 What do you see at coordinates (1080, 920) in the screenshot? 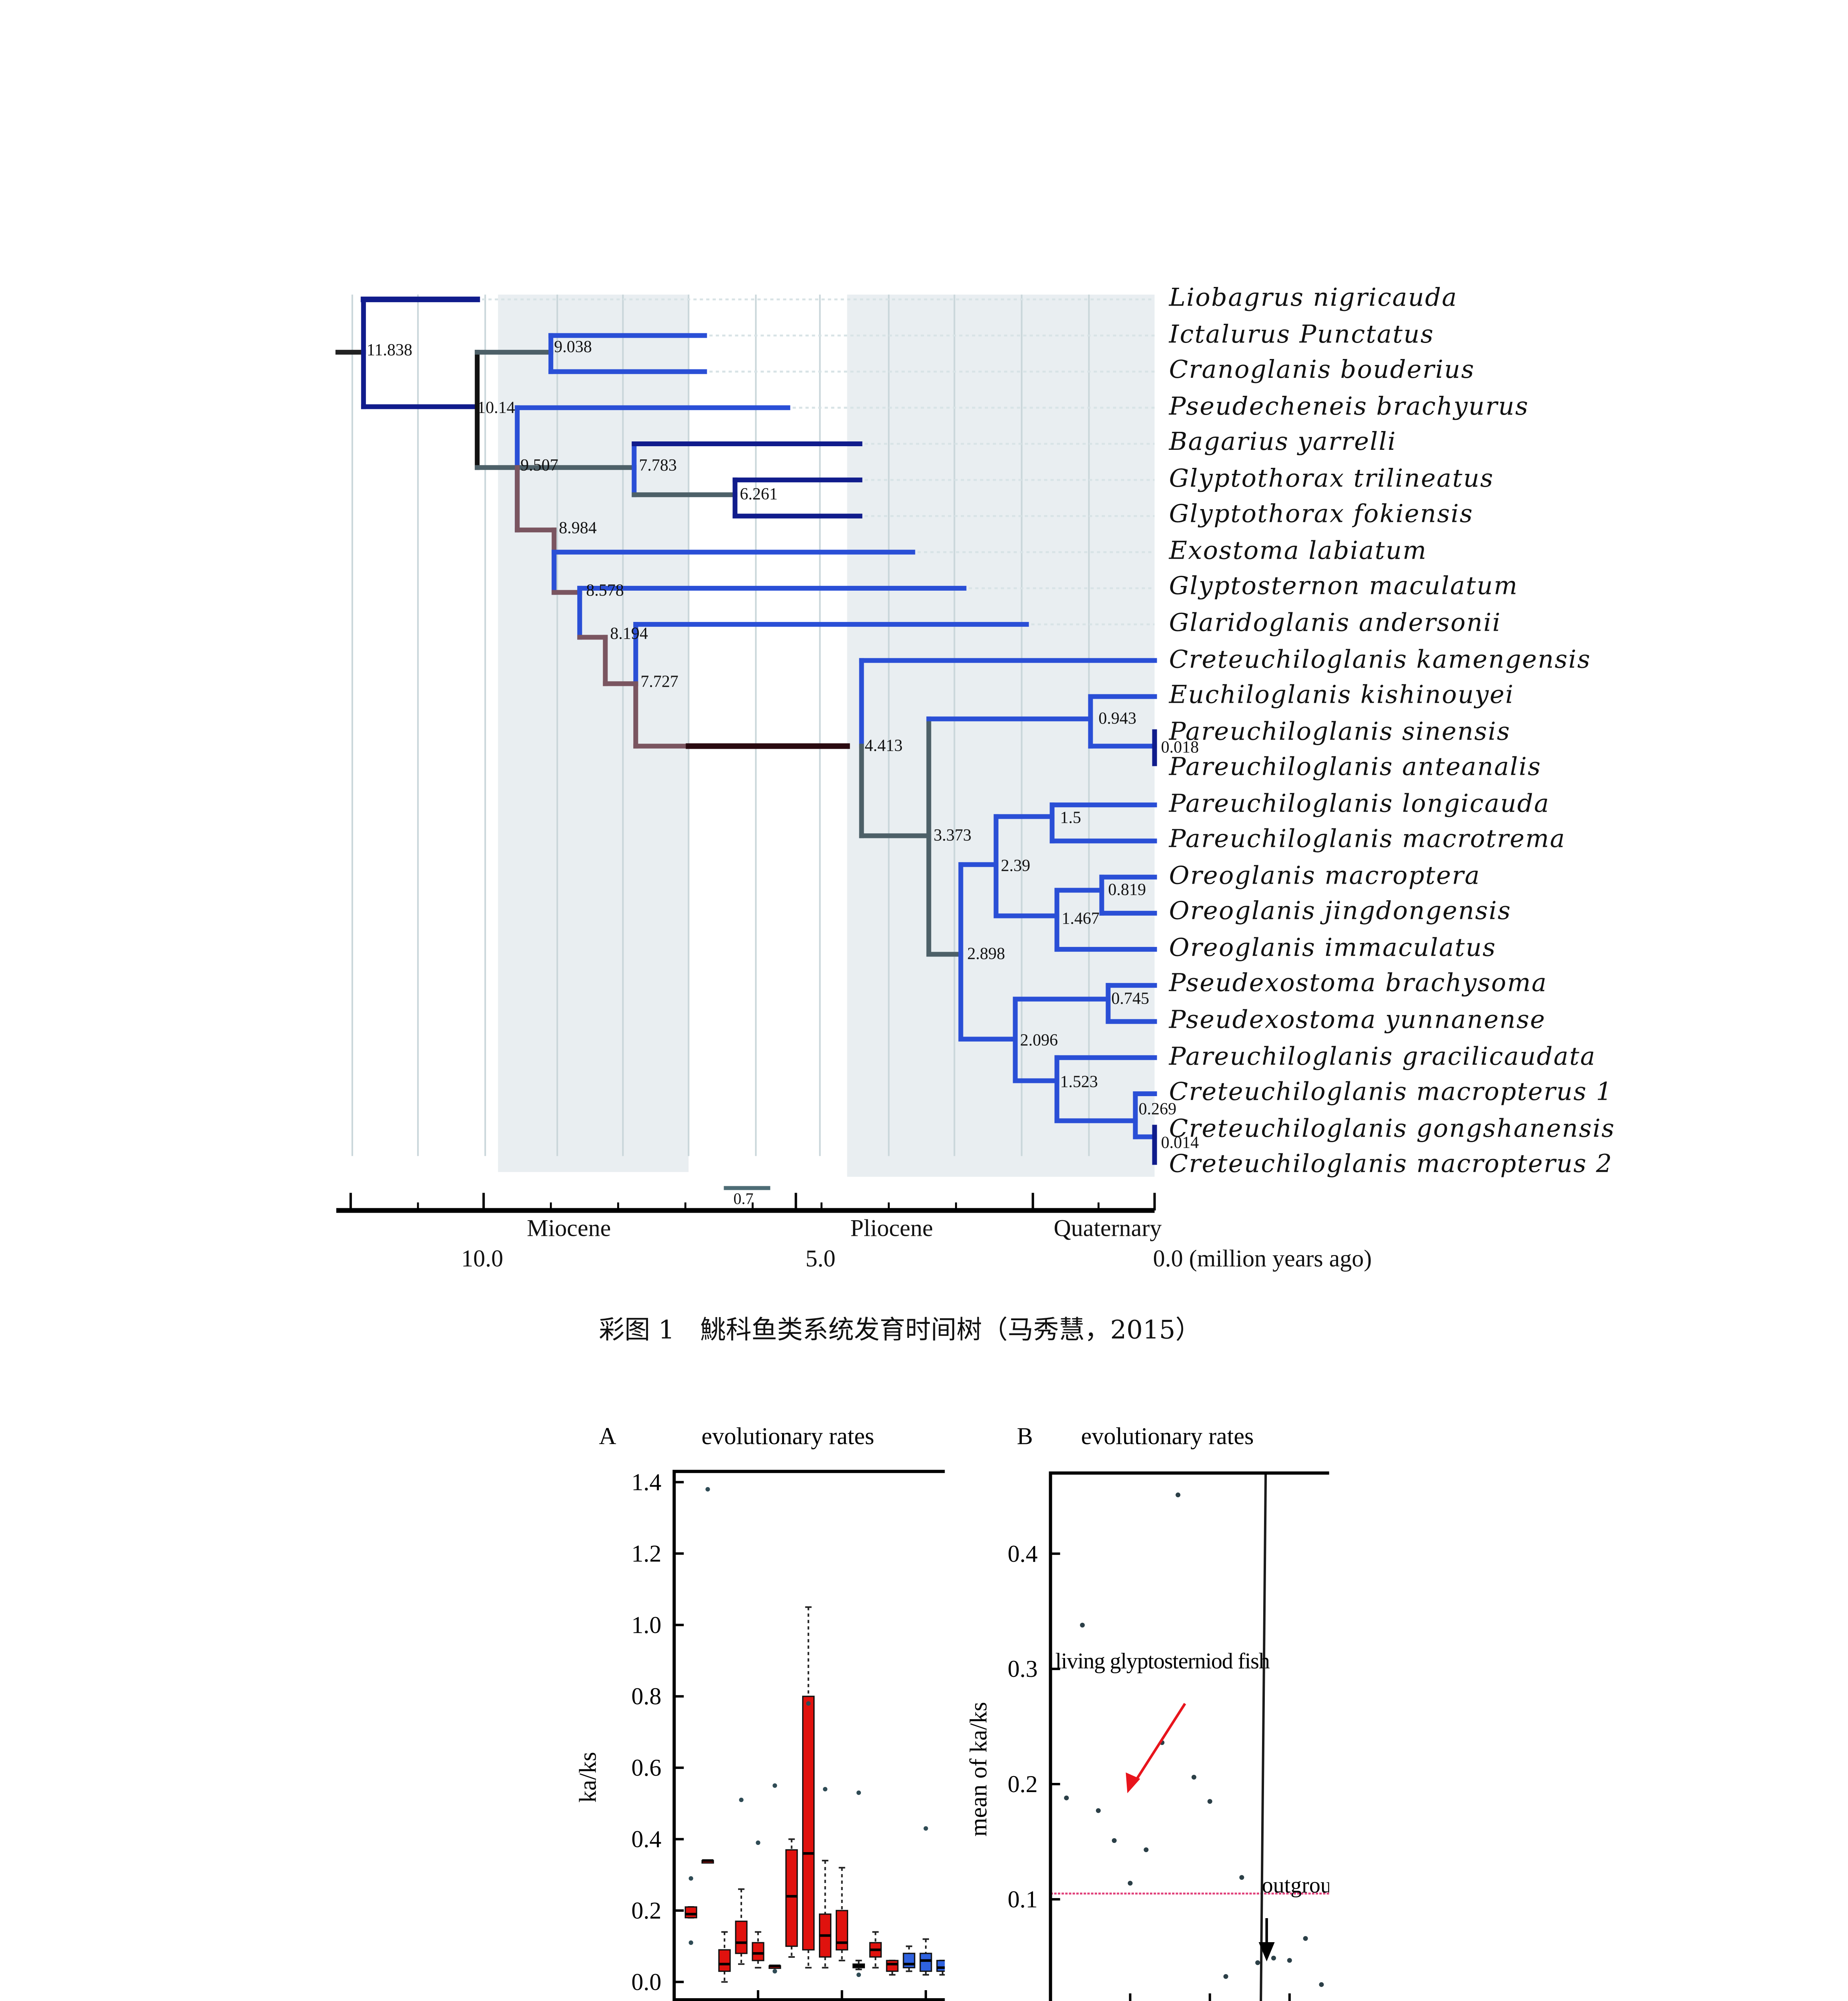
I see `node-age-label: 1.467` at bounding box center [1080, 920].